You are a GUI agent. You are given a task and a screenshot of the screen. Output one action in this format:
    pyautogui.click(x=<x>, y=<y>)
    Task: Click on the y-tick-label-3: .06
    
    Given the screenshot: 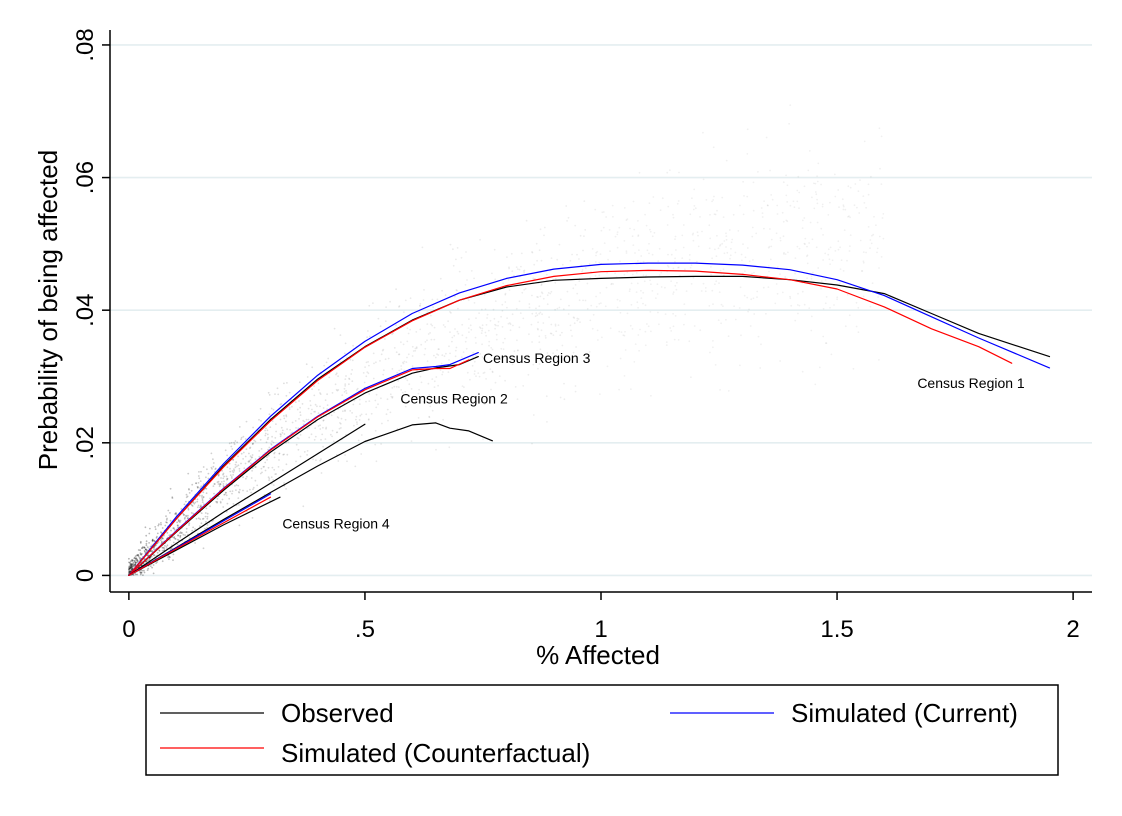 What is the action you would take?
    pyautogui.click(x=85, y=177)
    